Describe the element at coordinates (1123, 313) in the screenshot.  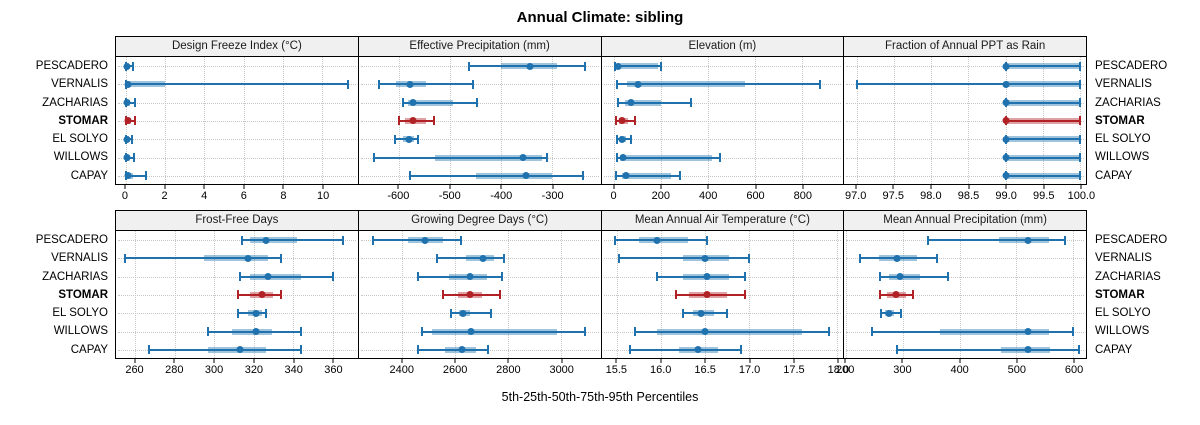
I see `station-label: EL SOLYO` at that location.